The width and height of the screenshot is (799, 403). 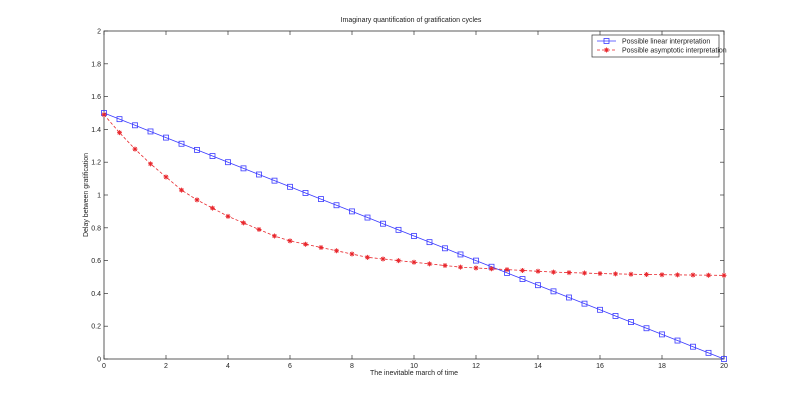 What do you see at coordinates (606, 50) in the screenshot?
I see `legend-marker-star` at bounding box center [606, 50].